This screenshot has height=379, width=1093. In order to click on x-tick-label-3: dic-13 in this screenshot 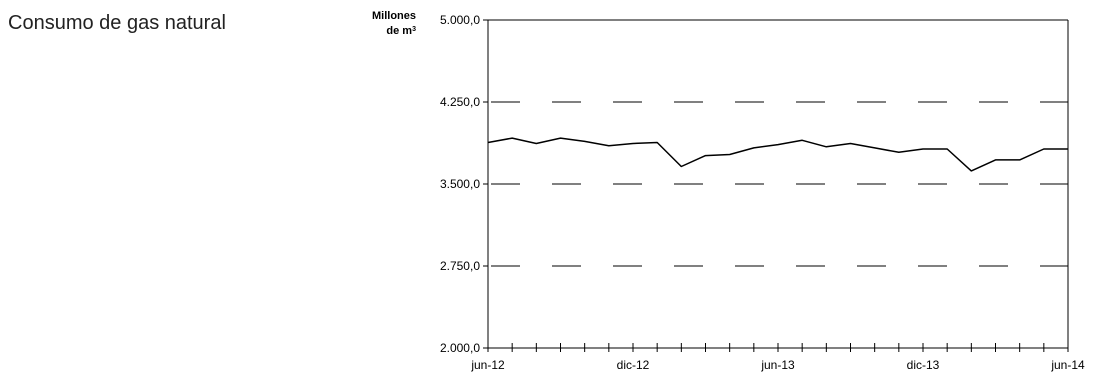, I will do `click(923, 365)`.